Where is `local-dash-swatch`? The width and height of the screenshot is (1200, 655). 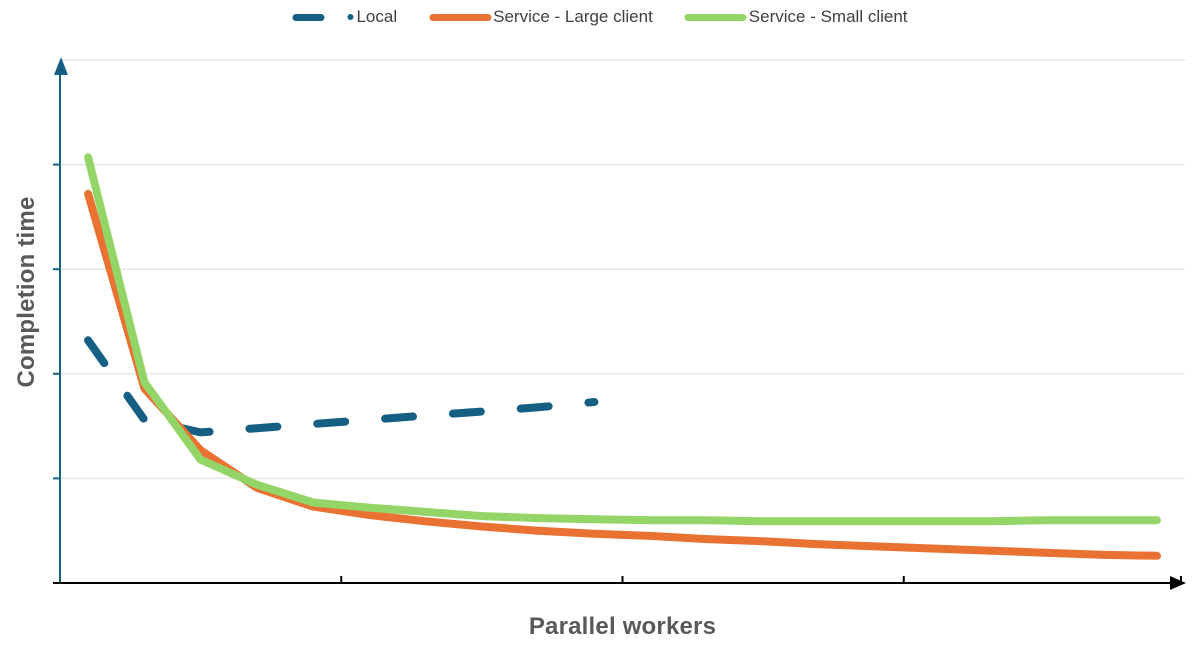
local-dash-swatch is located at coordinates (308, 17).